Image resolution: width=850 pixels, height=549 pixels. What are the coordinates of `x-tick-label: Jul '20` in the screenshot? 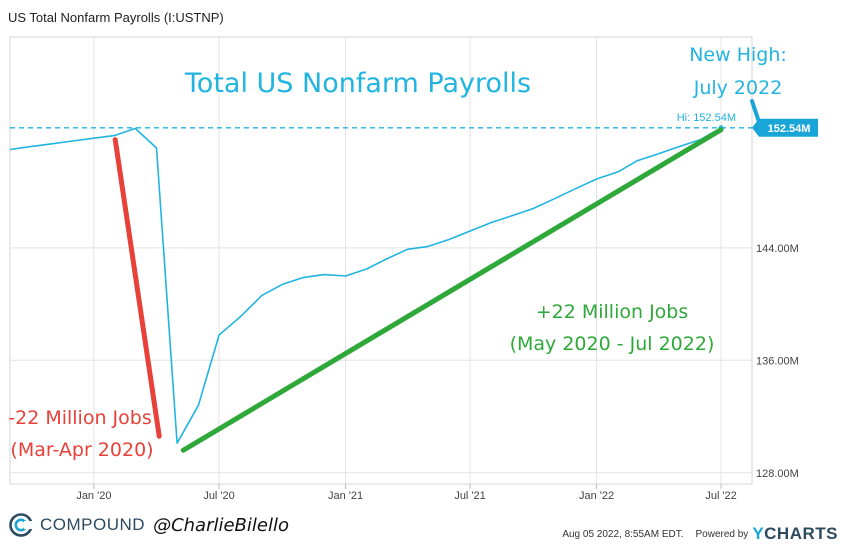 It's located at (218, 496).